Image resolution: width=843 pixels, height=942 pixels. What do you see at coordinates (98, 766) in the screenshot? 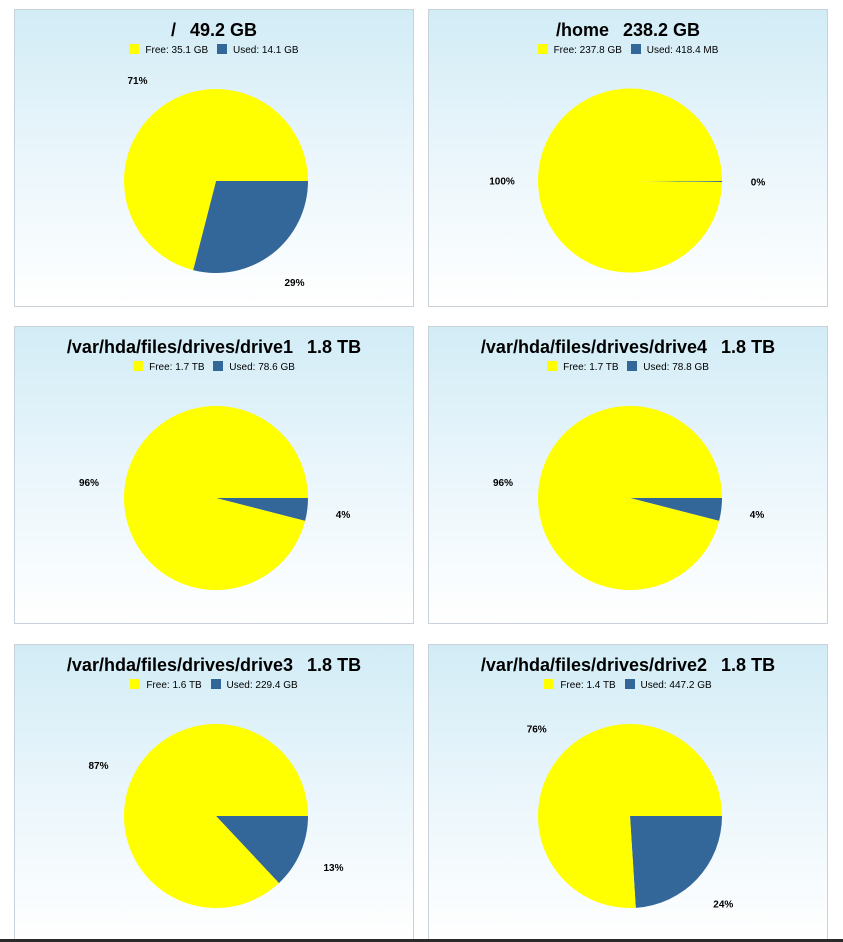
I see `pie-label-free: 87%` at bounding box center [98, 766].